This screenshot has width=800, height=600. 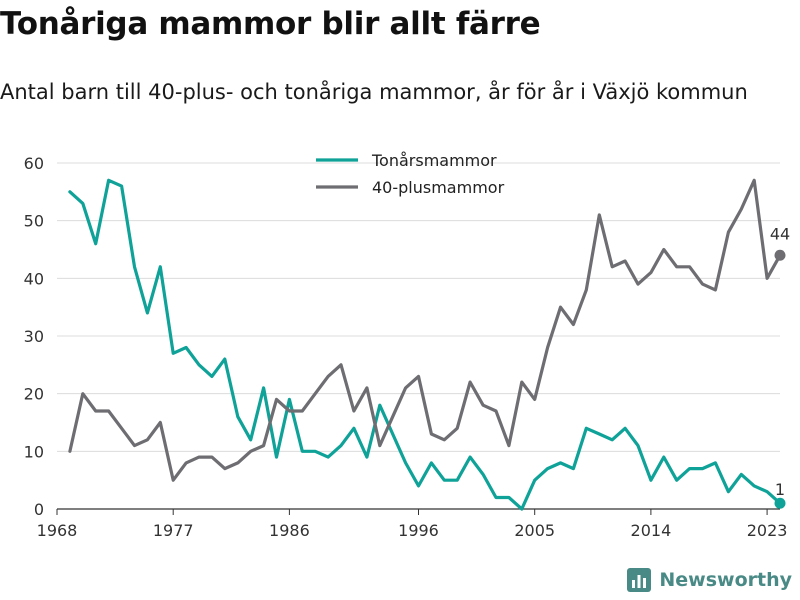 What do you see at coordinates (418, 530) in the screenshot?
I see `x-tick-label: 1996` at bounding box center [418, 530].